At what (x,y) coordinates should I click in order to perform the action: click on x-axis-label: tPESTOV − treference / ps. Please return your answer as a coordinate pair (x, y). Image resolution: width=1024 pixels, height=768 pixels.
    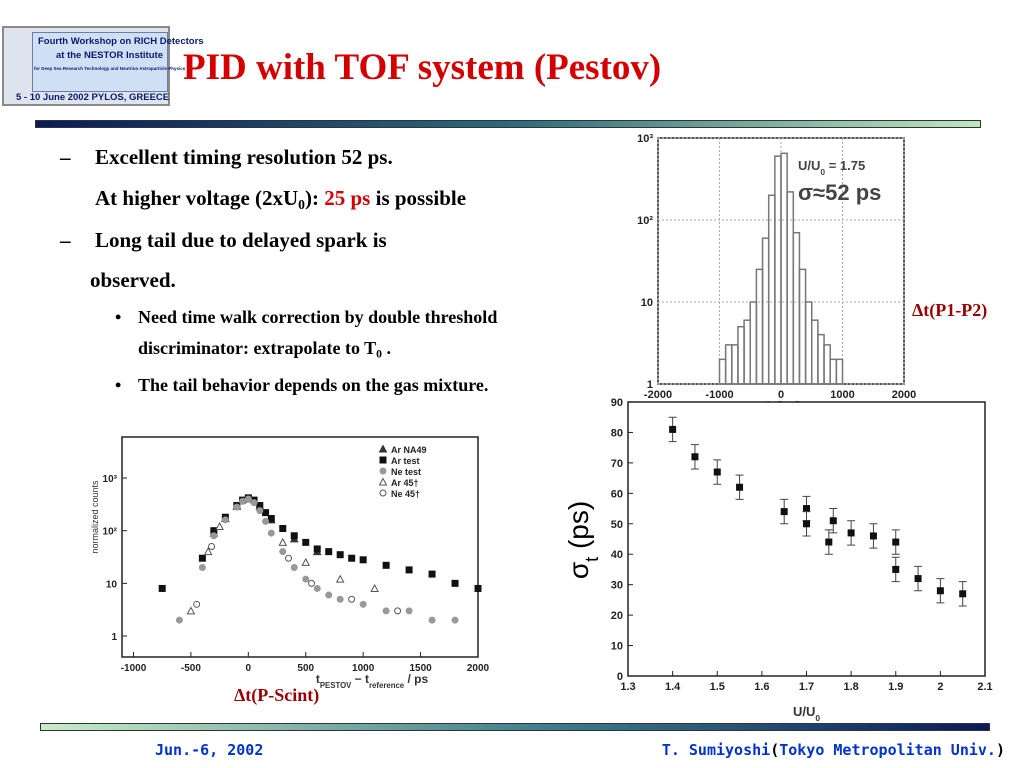
    Looking at the image, I should click on (372, 681).